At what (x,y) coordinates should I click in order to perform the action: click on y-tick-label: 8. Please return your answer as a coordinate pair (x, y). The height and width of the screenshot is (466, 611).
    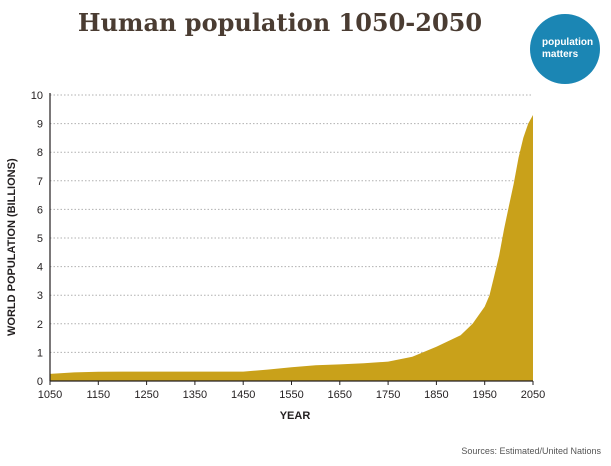
    Looking at the image, I should click on (40, 153).